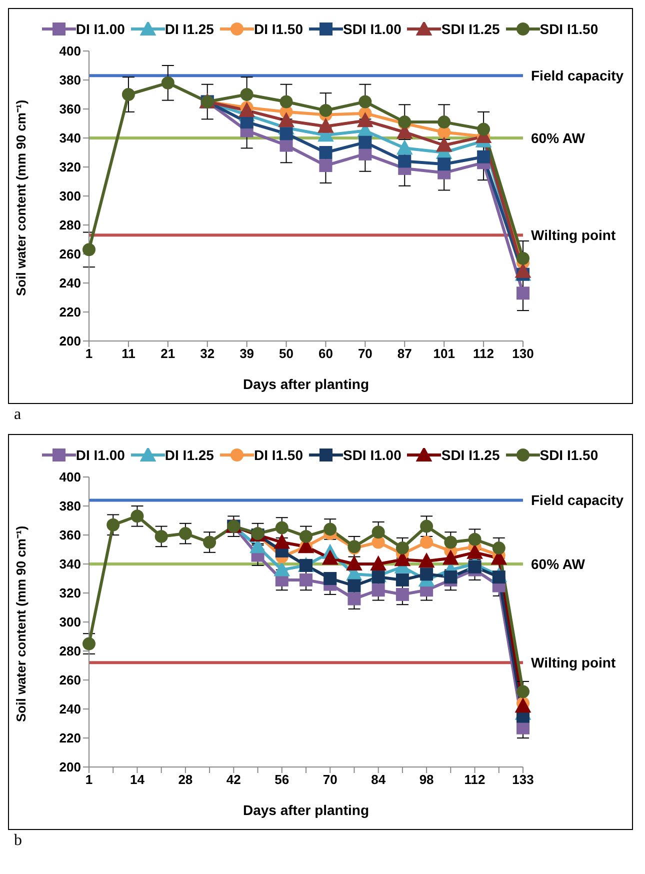  Describe the element at coordinates (378, 780) in the screenshot. I see `x-tick-label: 84` at that location.